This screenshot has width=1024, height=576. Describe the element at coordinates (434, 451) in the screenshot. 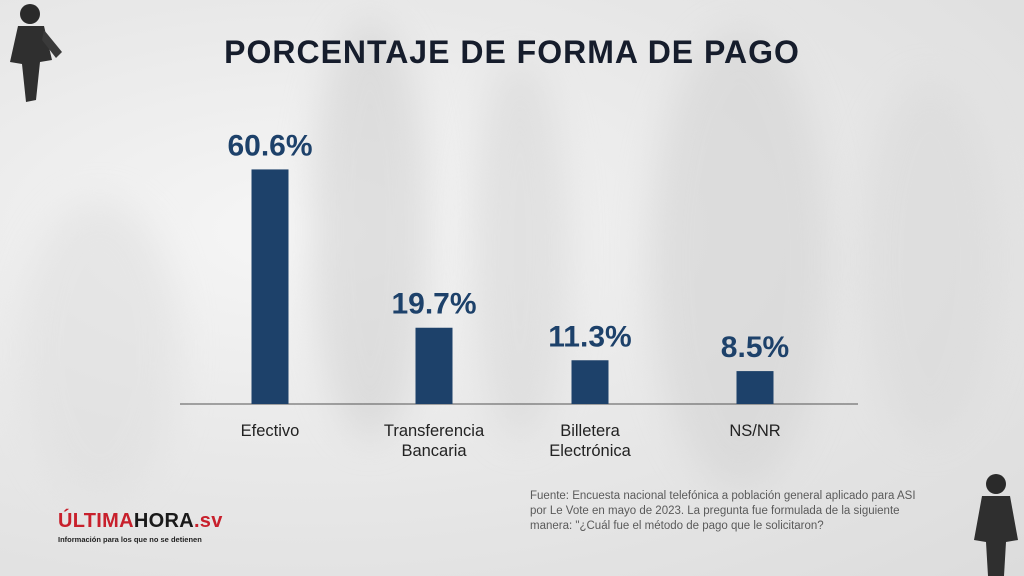

I see `category-label: Bancaria` at that location.